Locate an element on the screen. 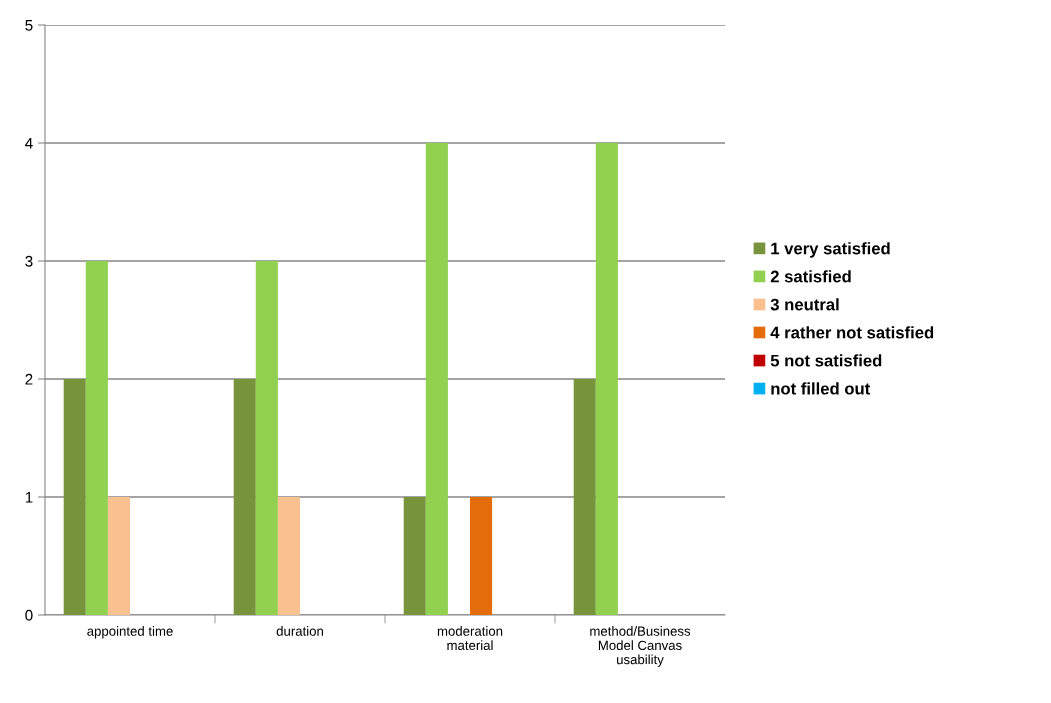 The image size is (1051, 703). legend-label: not filled out is located at coordinates (821, 388).